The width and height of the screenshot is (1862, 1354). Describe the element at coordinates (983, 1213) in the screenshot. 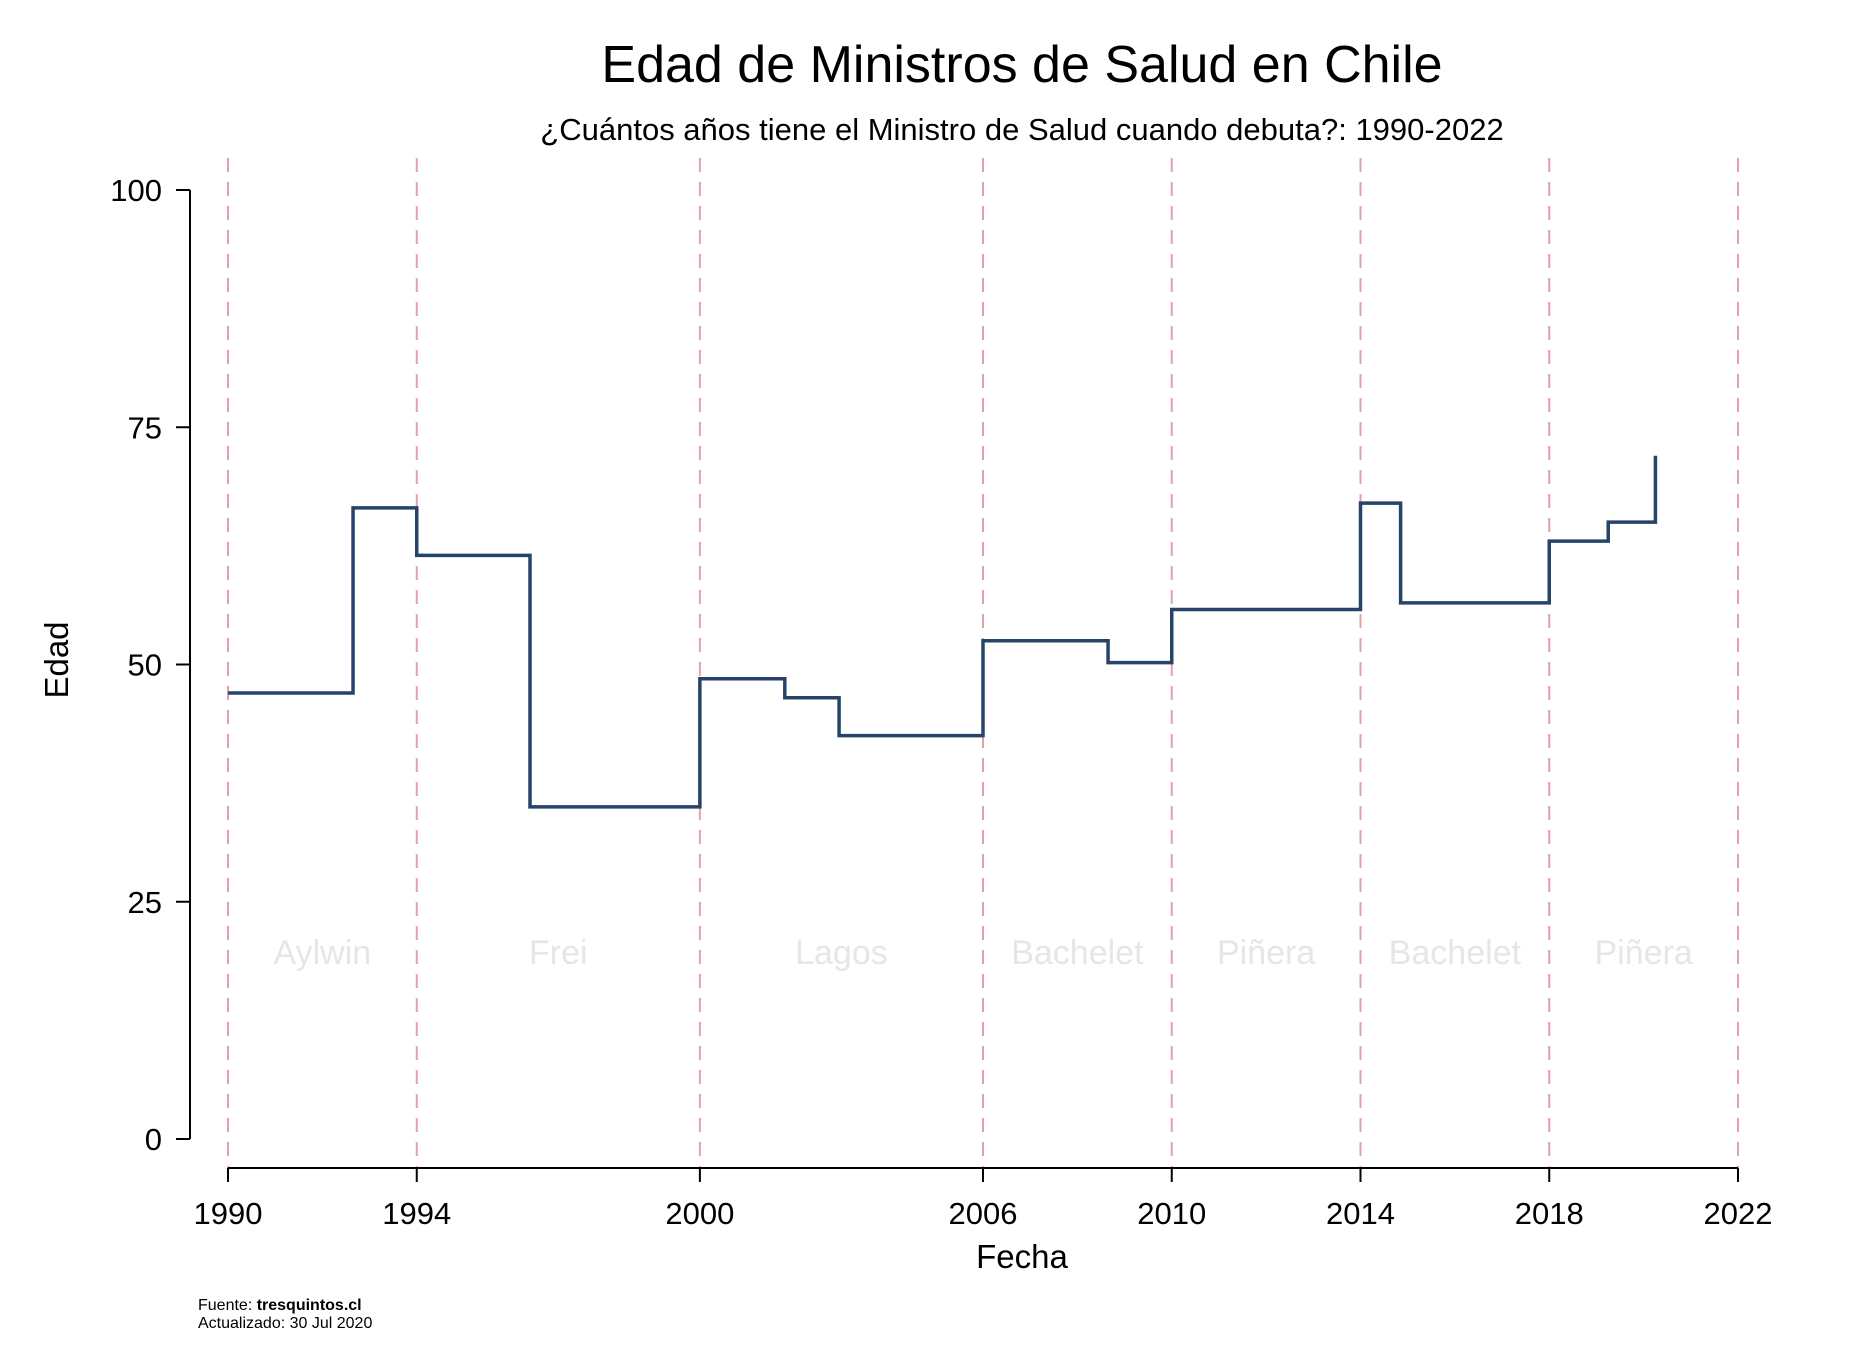

I see `x-tick-label: 2006` at that location.